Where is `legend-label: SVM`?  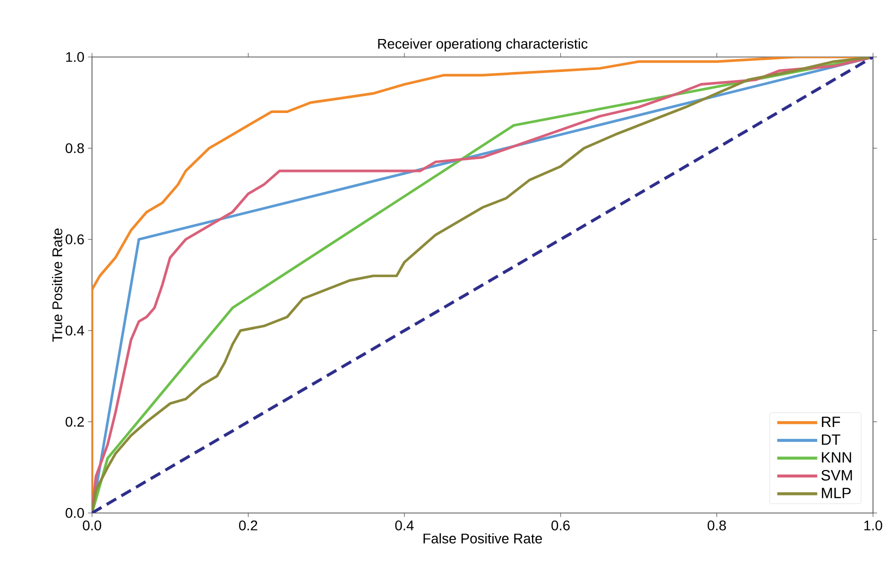 legend-label: SVM is located at coordinates (836, 475).